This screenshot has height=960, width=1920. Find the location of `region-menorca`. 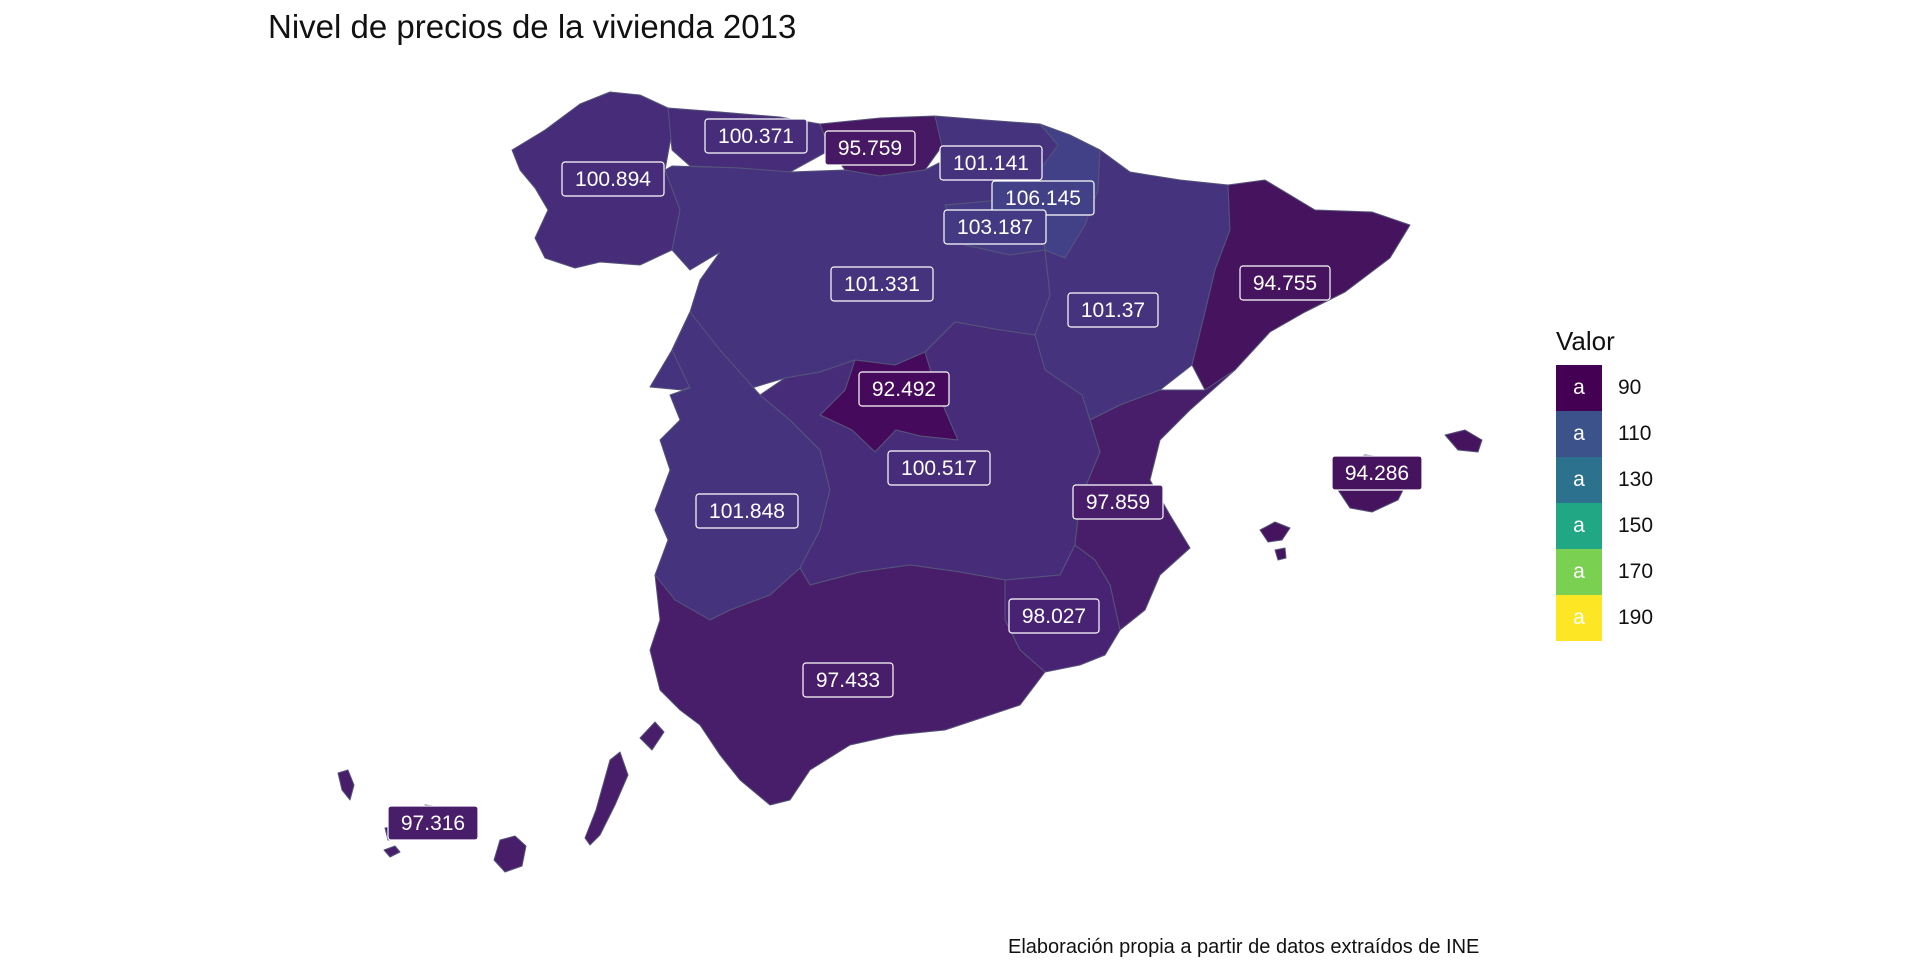

region-menorca is located at coordinates (1463, 441).